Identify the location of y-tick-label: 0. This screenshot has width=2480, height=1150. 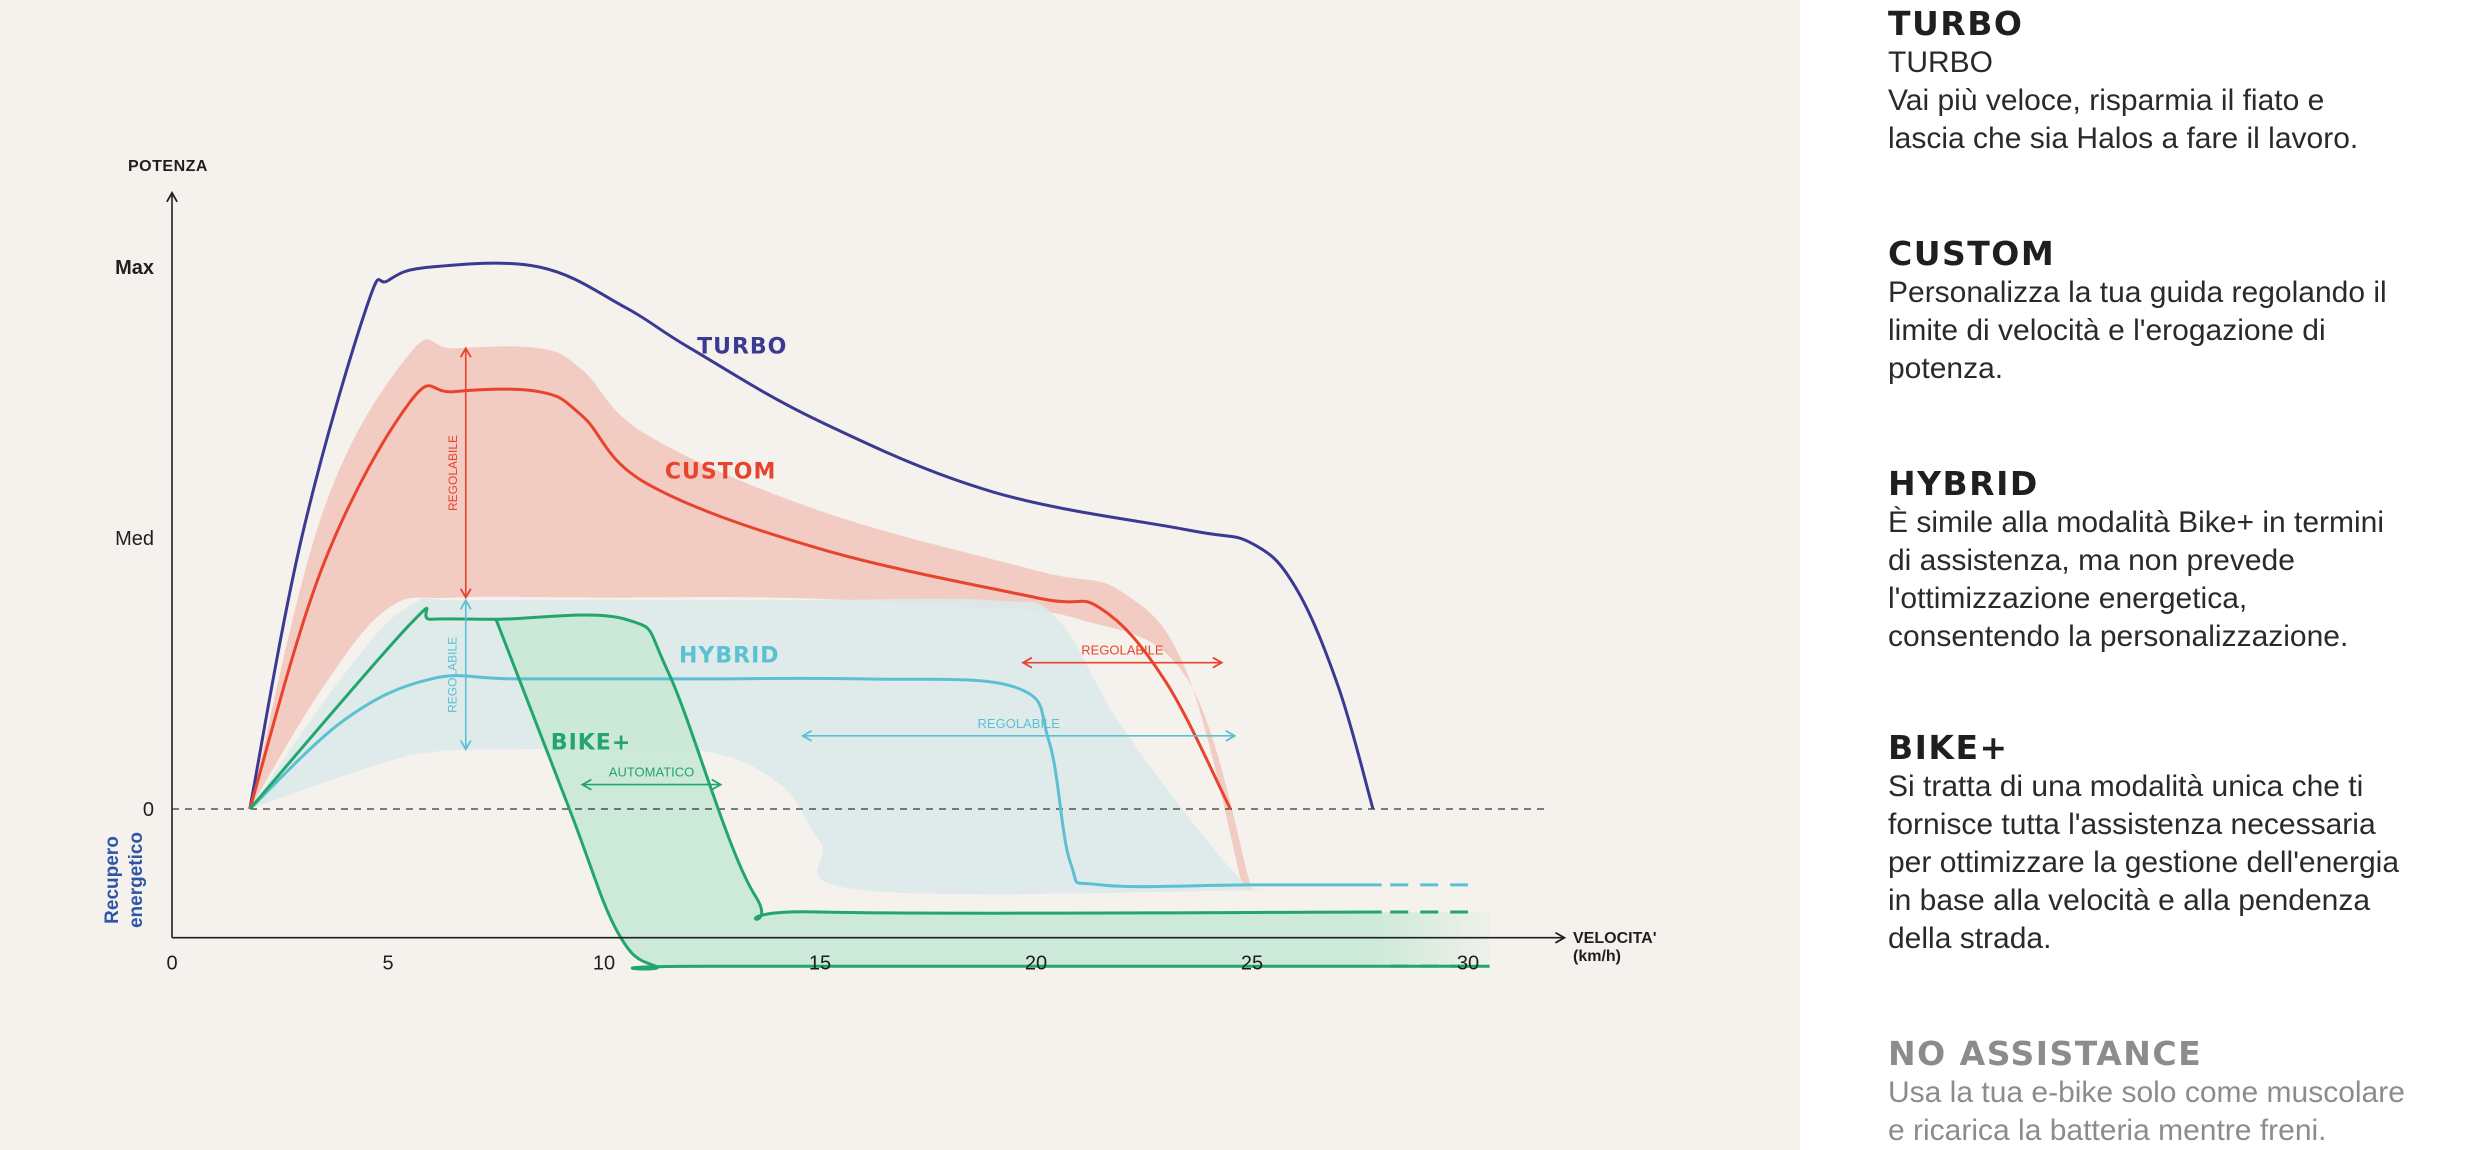
(148, 810).